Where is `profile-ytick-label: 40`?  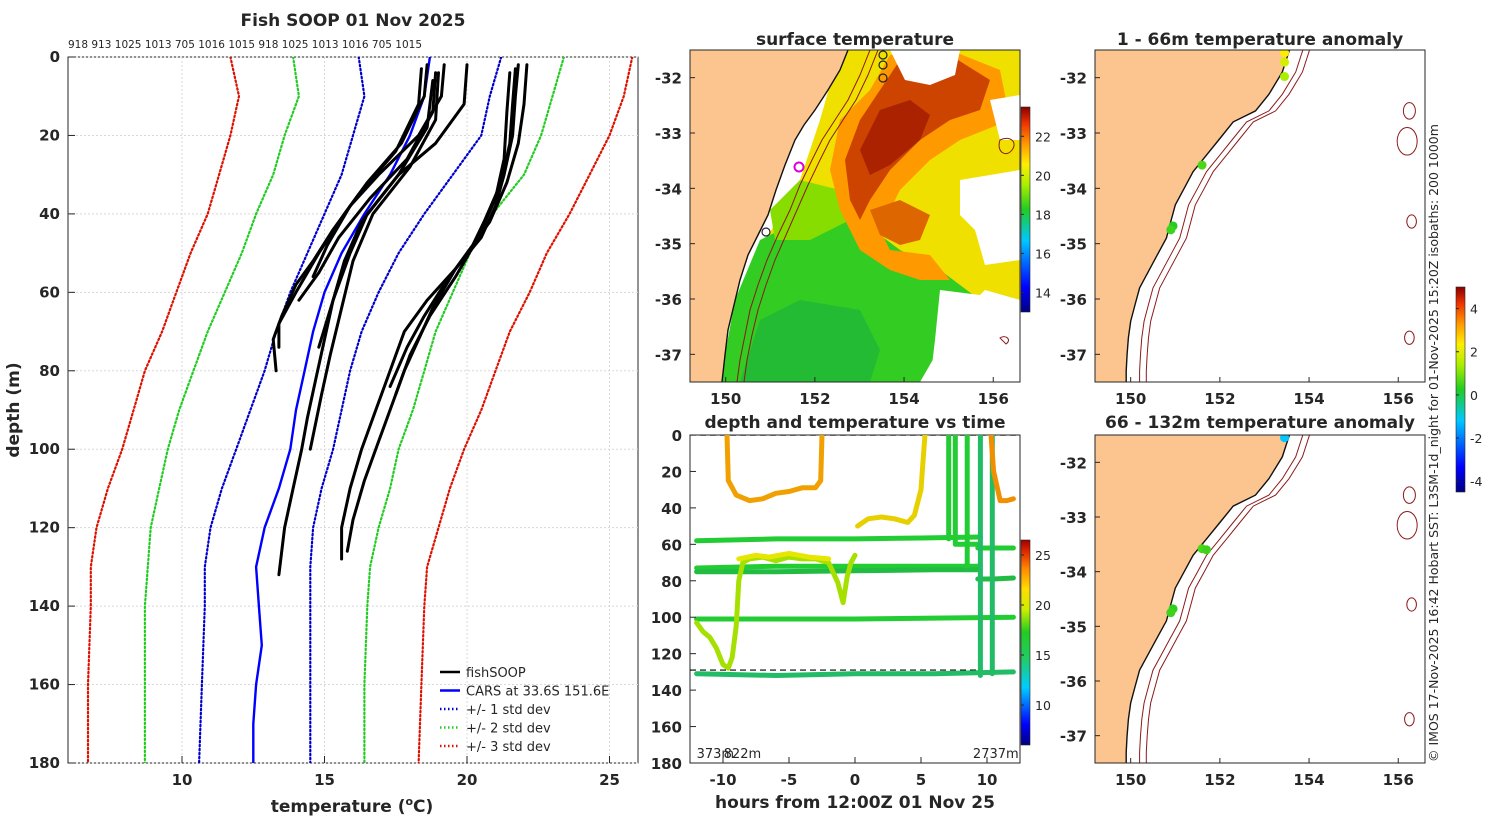
profile-ytick-label: 40 is located at coordinates (49, 214).